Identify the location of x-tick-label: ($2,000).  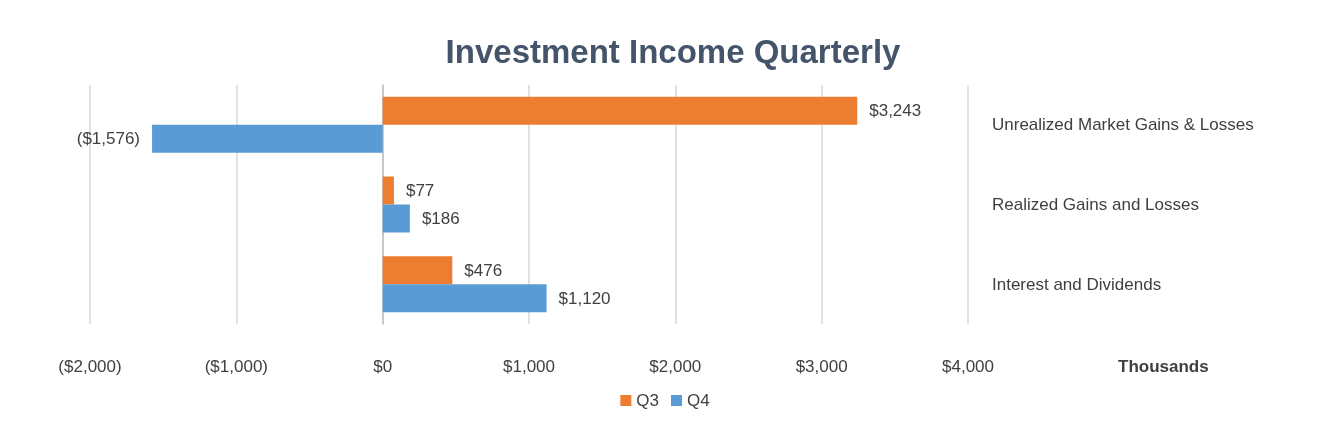
(90, 366).